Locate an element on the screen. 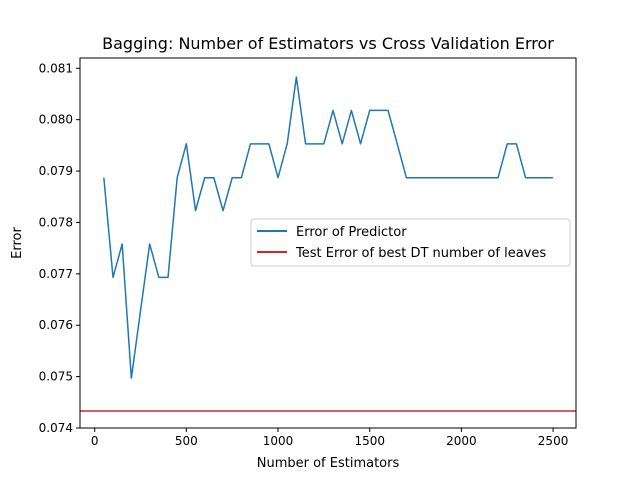 Image resolution: width=640 pixels, height=480 pixels. y-axis: 0.074 0.075 0.076 0.077 0.078 0.079 0.080 0.081 is located at coordinates (59, 248).